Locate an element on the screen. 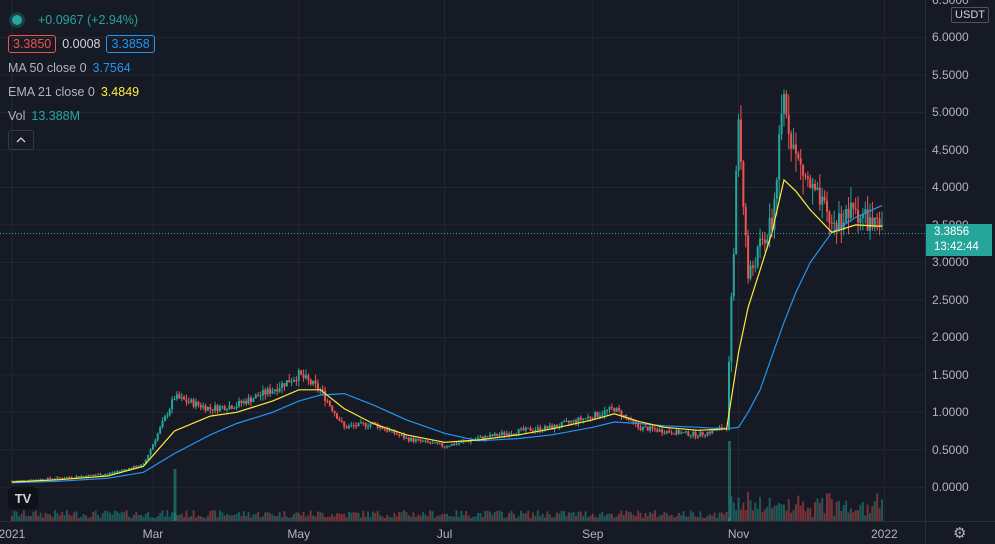 This screenshot has height=544, width=995. price-tick-label: 4.5000 is located at coordinates (950, 149).